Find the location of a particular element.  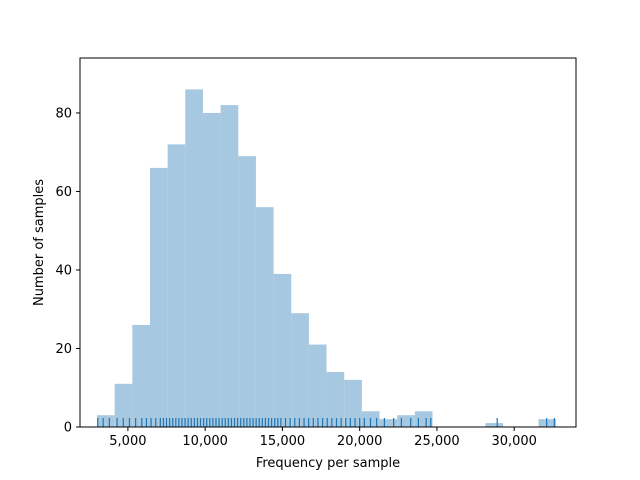

rug-marks is located at coordinates (326, 422).